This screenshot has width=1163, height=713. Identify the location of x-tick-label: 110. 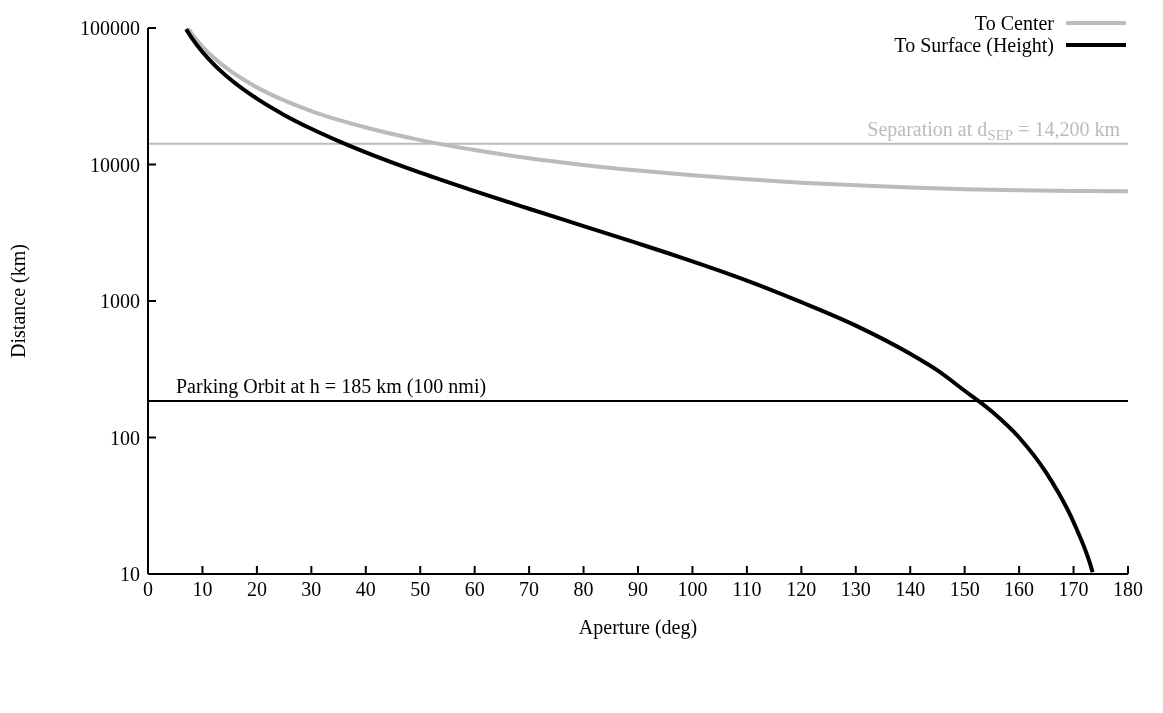
(747, 589).